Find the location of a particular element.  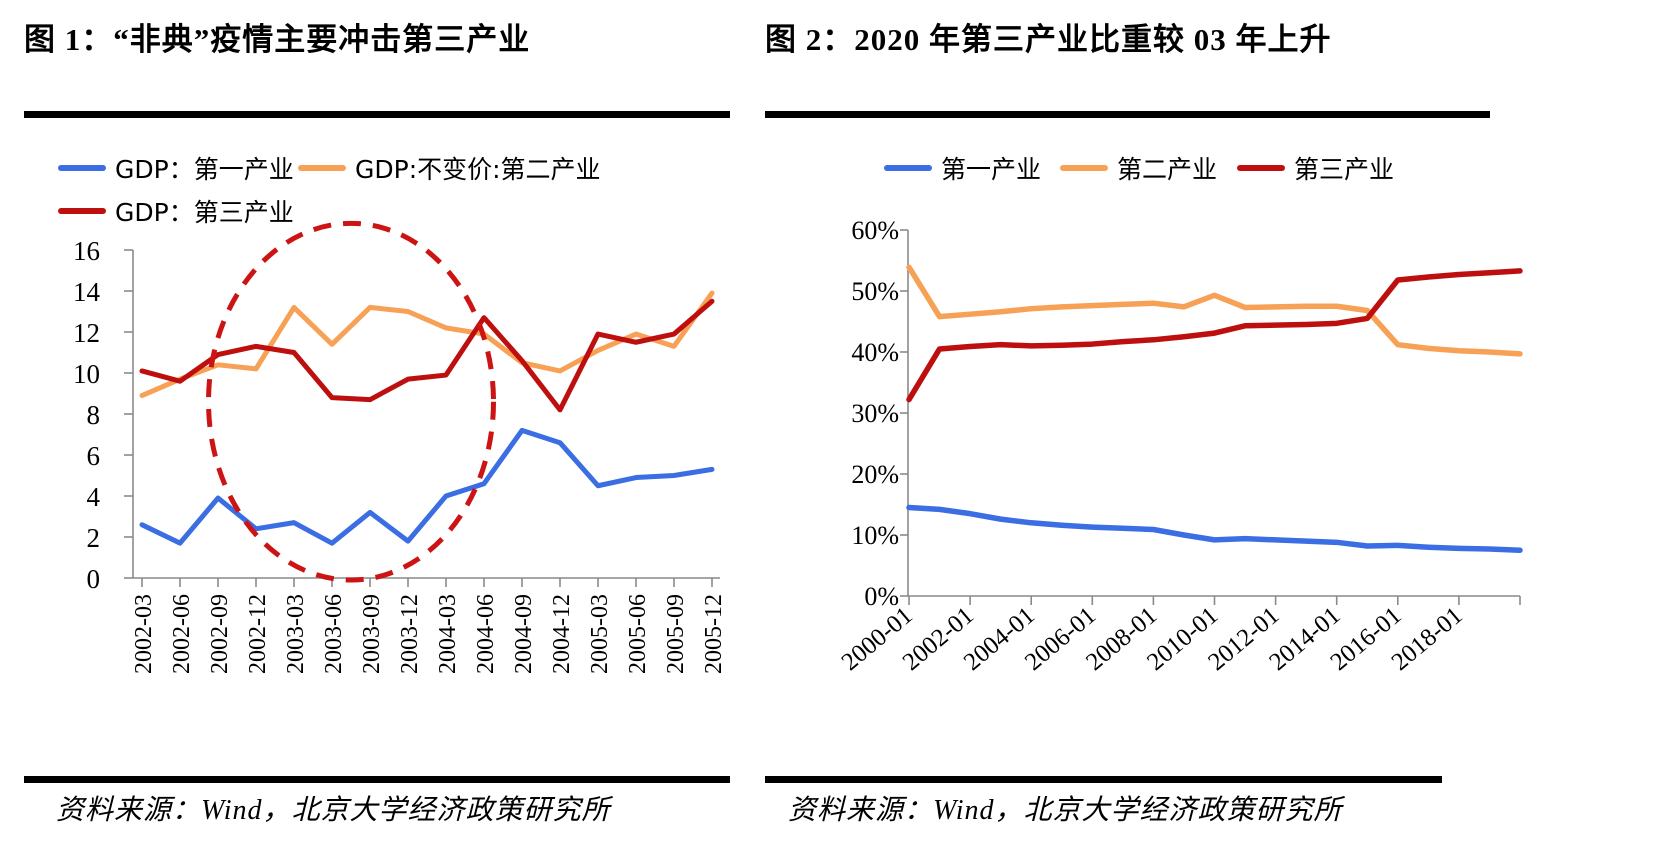

fig2-y-tick-label: 30% is located at coordinates (875, 413).